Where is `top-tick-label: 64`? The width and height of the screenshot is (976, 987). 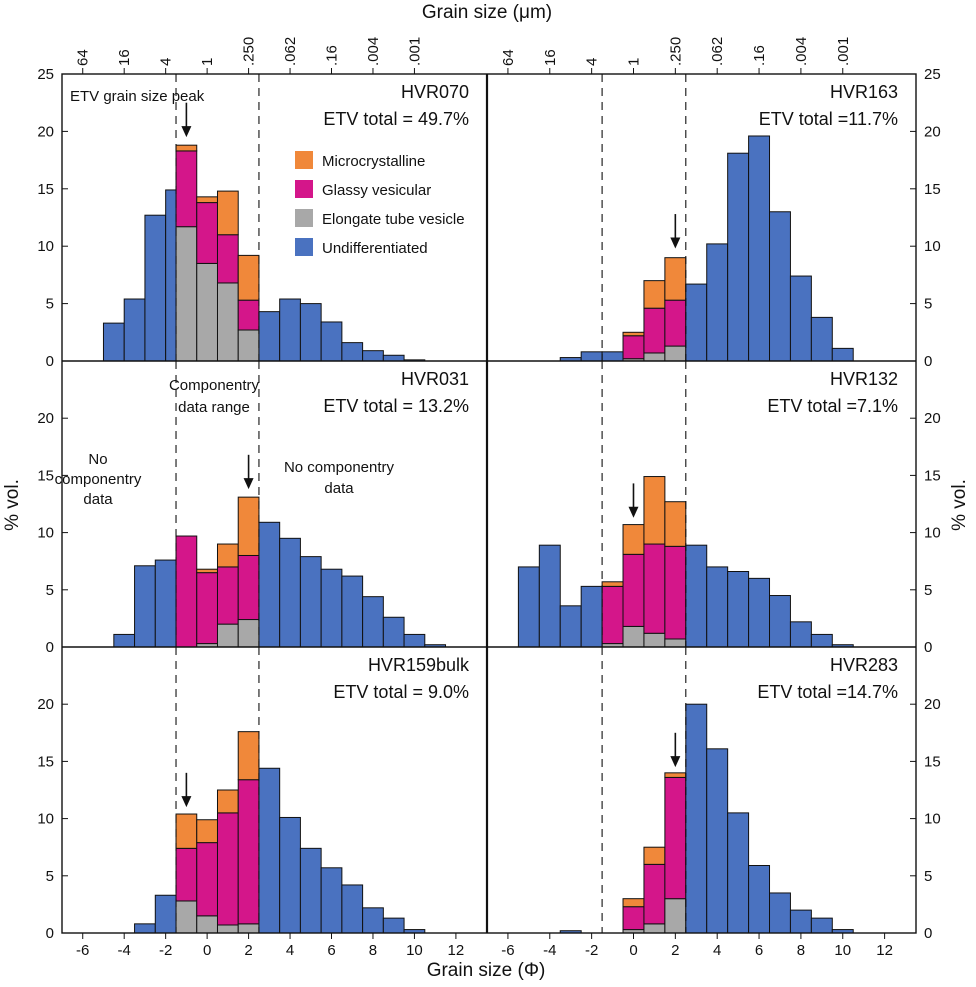 top-tick-label: 64 is located at coordinates (83, 57).